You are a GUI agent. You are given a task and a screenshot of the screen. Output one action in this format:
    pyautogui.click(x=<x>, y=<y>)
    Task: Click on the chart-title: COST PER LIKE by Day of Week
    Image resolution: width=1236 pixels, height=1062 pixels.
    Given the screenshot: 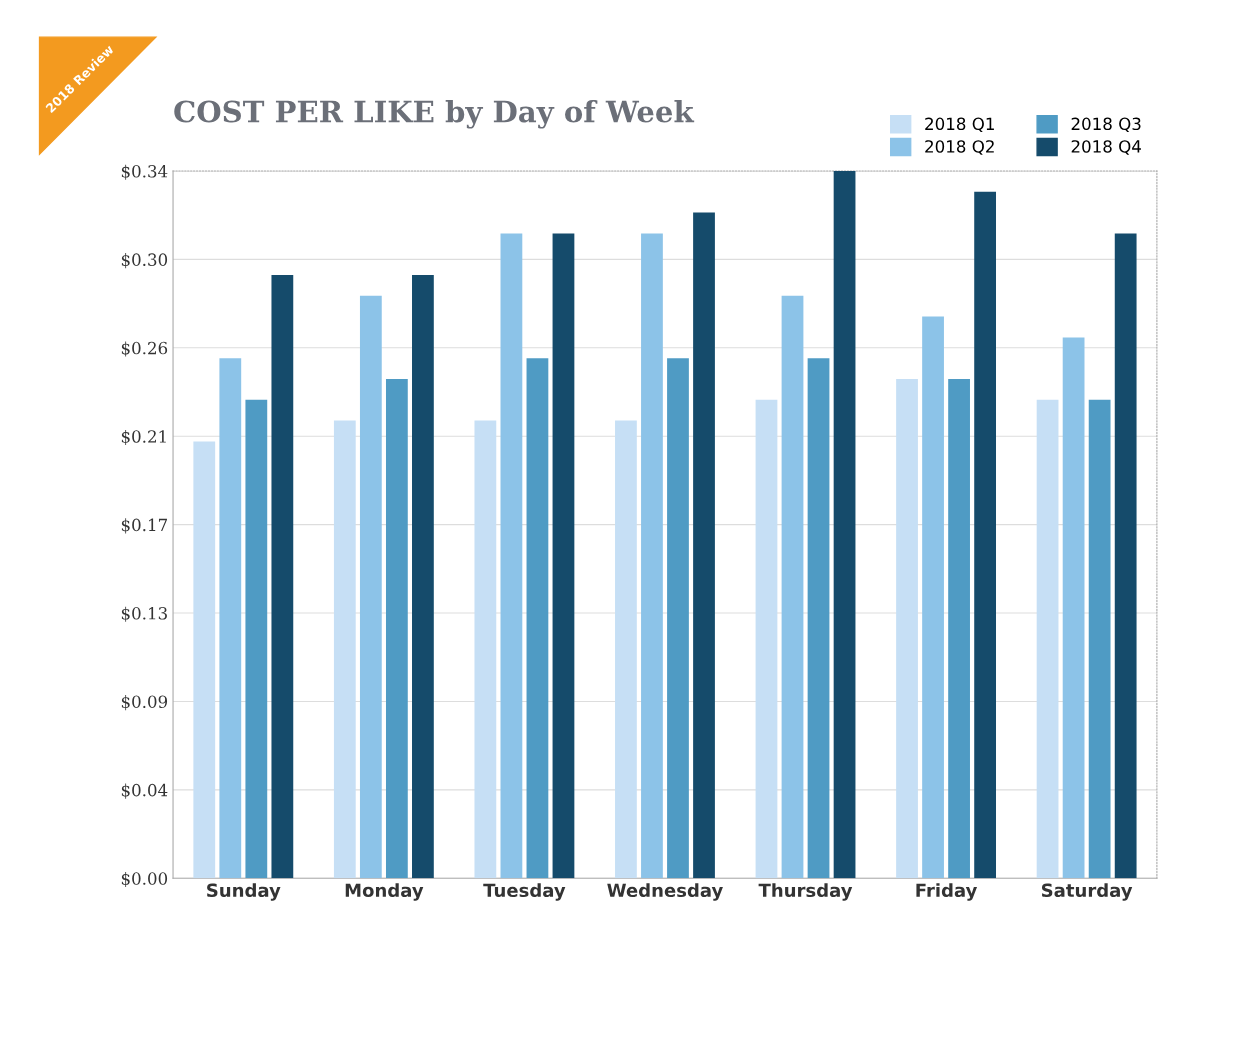 What is the action you would take?
    pyautogui.click(x=434, y=114)
    